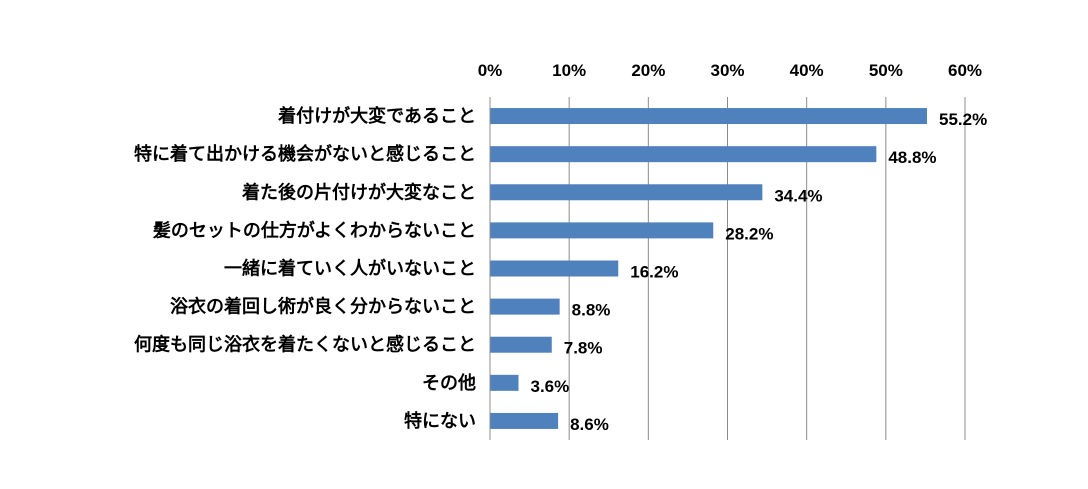 This screenshot has width=1088, height=489. What do you see at coordinates (440, 421) in the screenshot?
I see `category-label: 特にない` at bounding box center [440, 421].